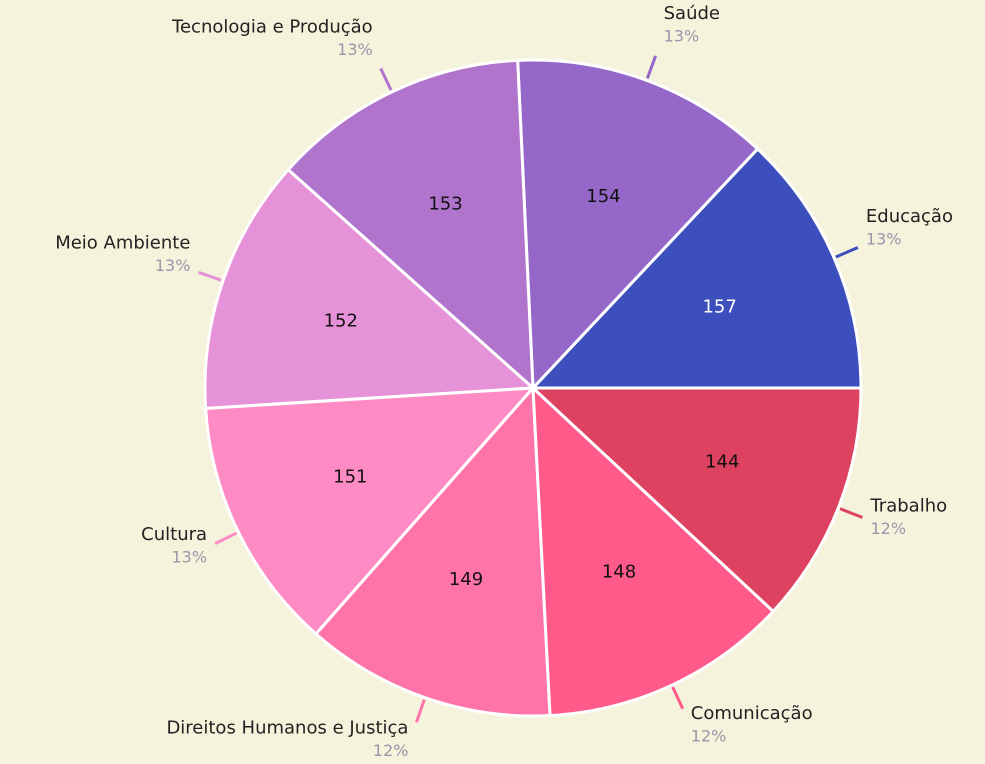 The image size is (985, 764). Describe the element at coordinates (272, 26) in the screenshot. I see `category-label: Tecnologia e Produção` at that location.